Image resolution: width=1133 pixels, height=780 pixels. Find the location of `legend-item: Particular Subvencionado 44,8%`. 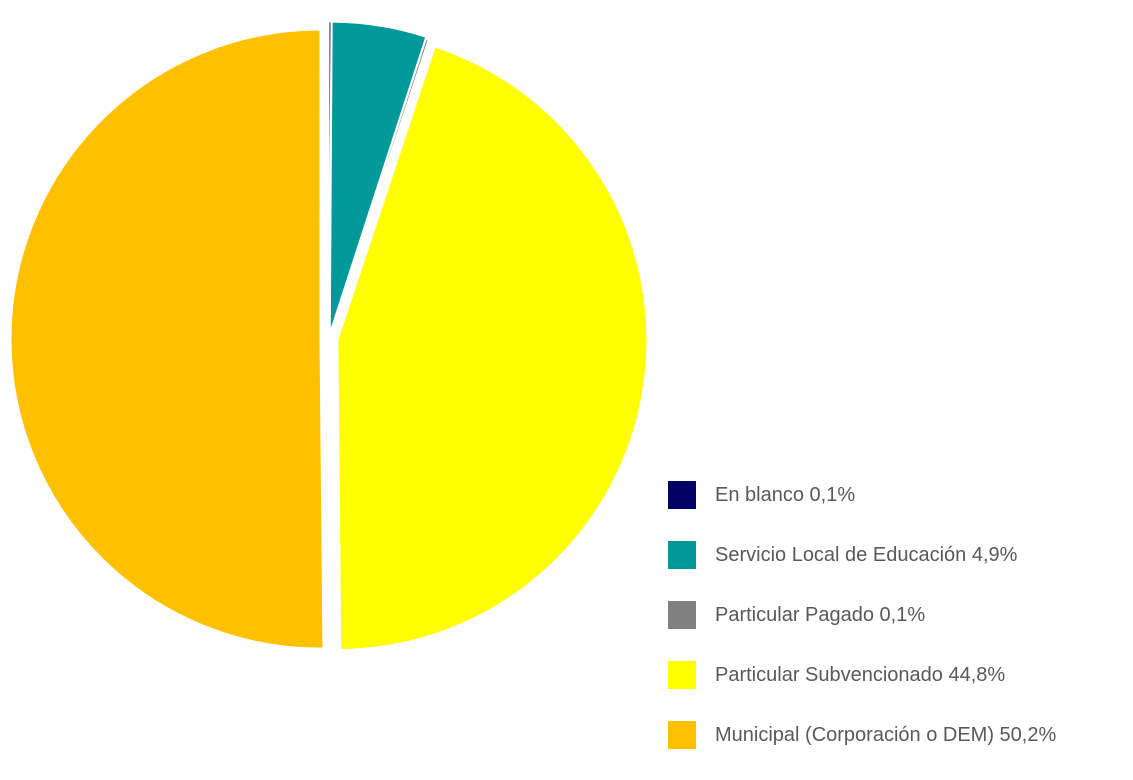

legend-item: Particular Subvencionado 44,8% is located at coordinates (898, 675).